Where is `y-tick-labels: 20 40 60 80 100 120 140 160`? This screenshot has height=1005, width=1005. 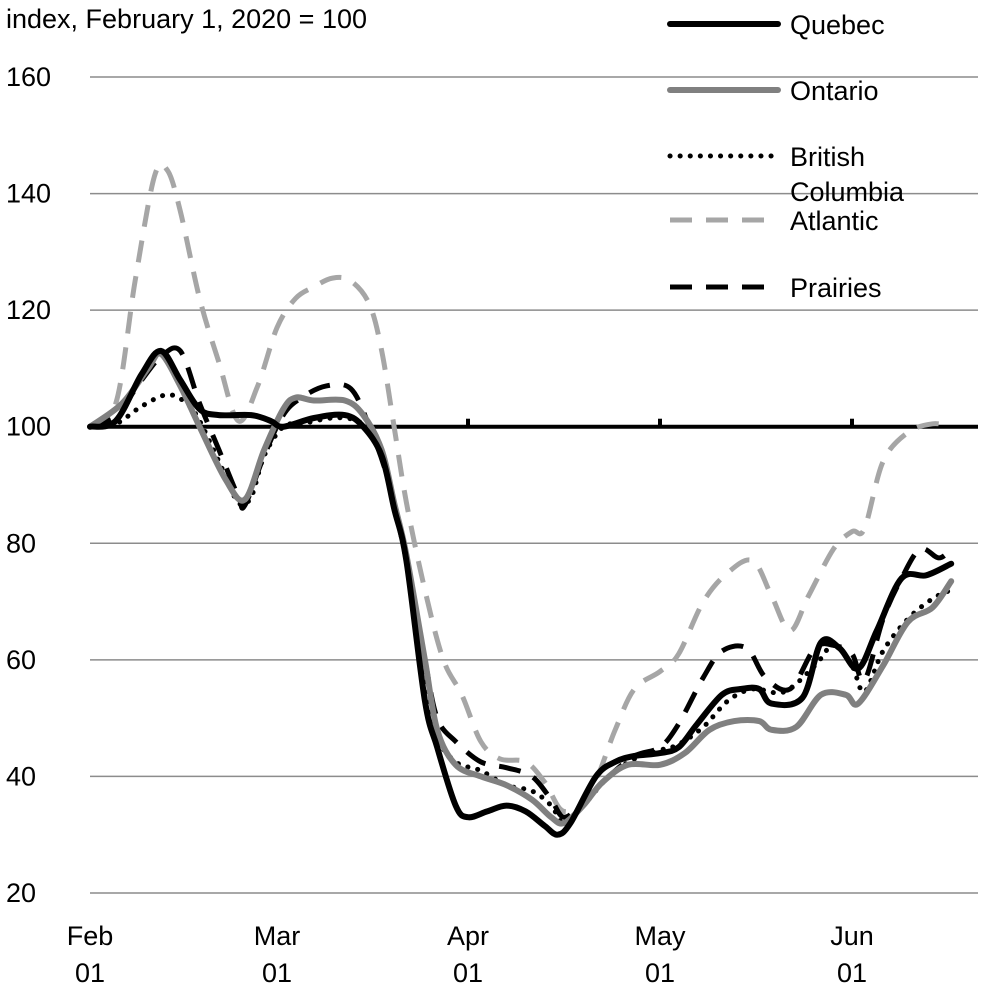
y-tick-labels: 20 40 60 80 100 120 140 160 is located at coordinates (28, 485).